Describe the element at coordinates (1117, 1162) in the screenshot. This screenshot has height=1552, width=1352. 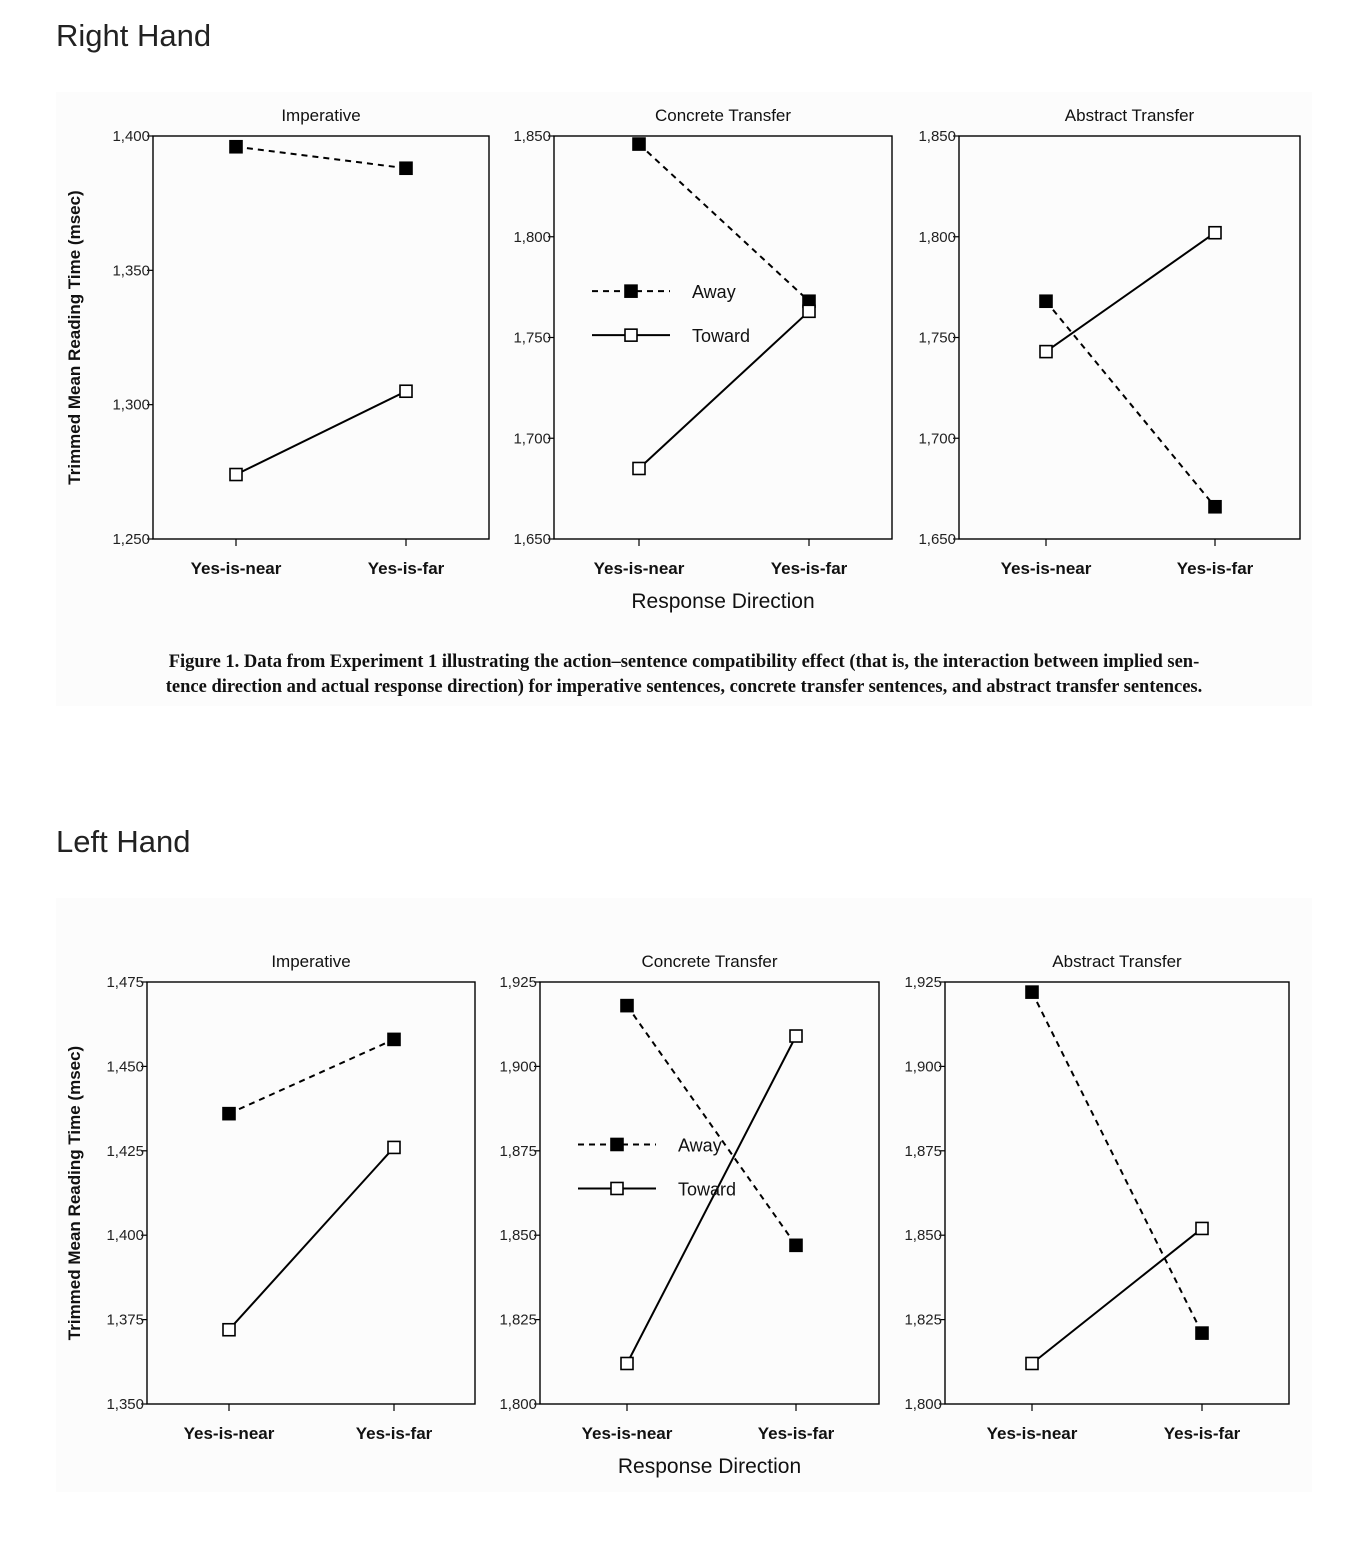
I see `left-abstract-transfer-series-away-line` at that location.